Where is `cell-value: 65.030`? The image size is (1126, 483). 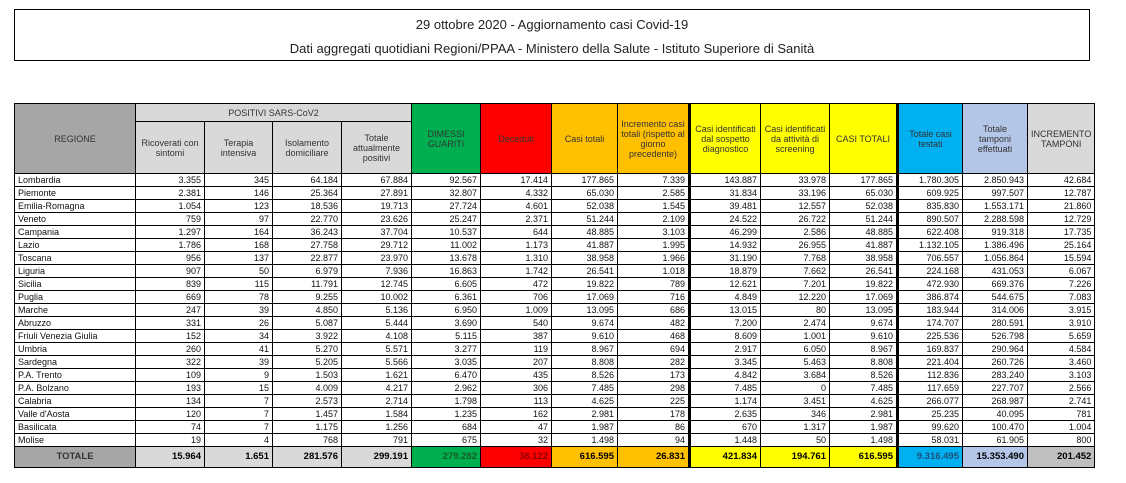
cell-value: 65.030 is located at coordinates (864, 193).